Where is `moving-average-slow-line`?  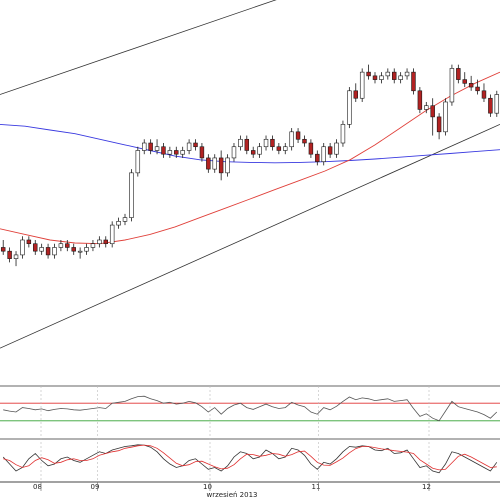
moving-average-slow-line is located at coordinates (250, 143).